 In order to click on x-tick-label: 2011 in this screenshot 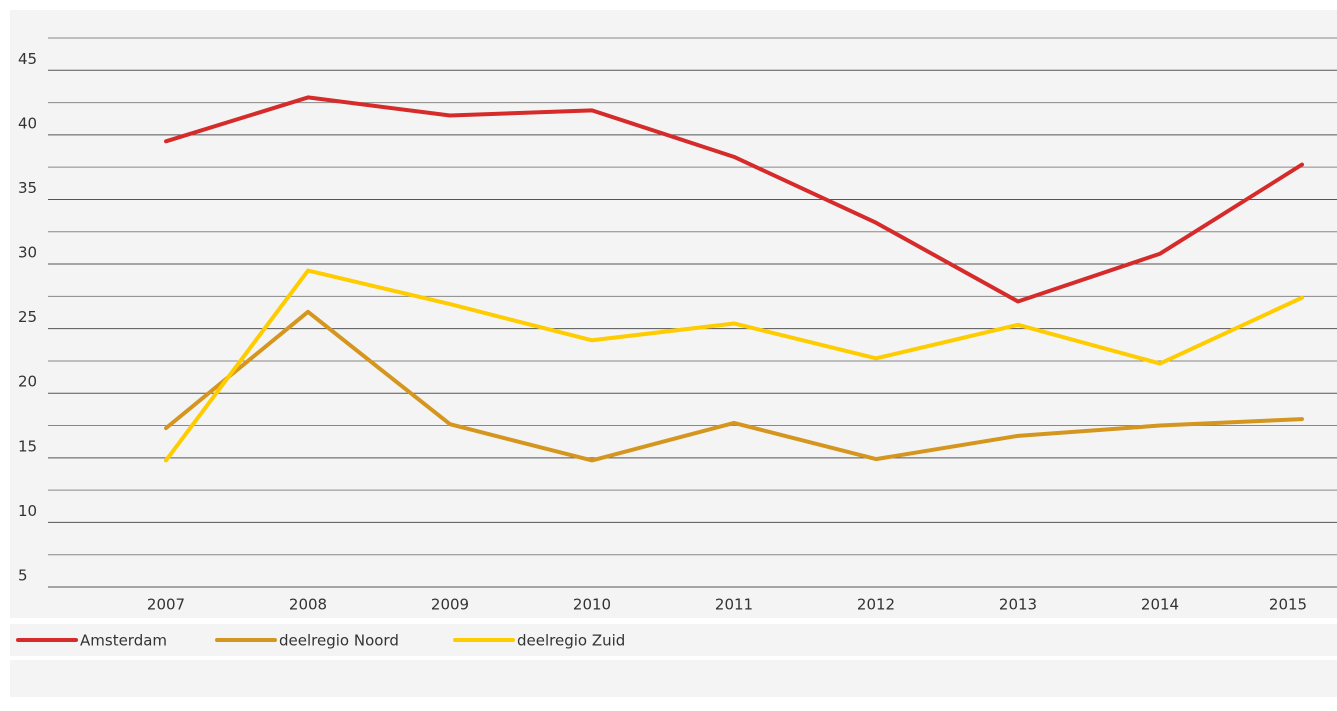, I will do `click(734, 605)`.